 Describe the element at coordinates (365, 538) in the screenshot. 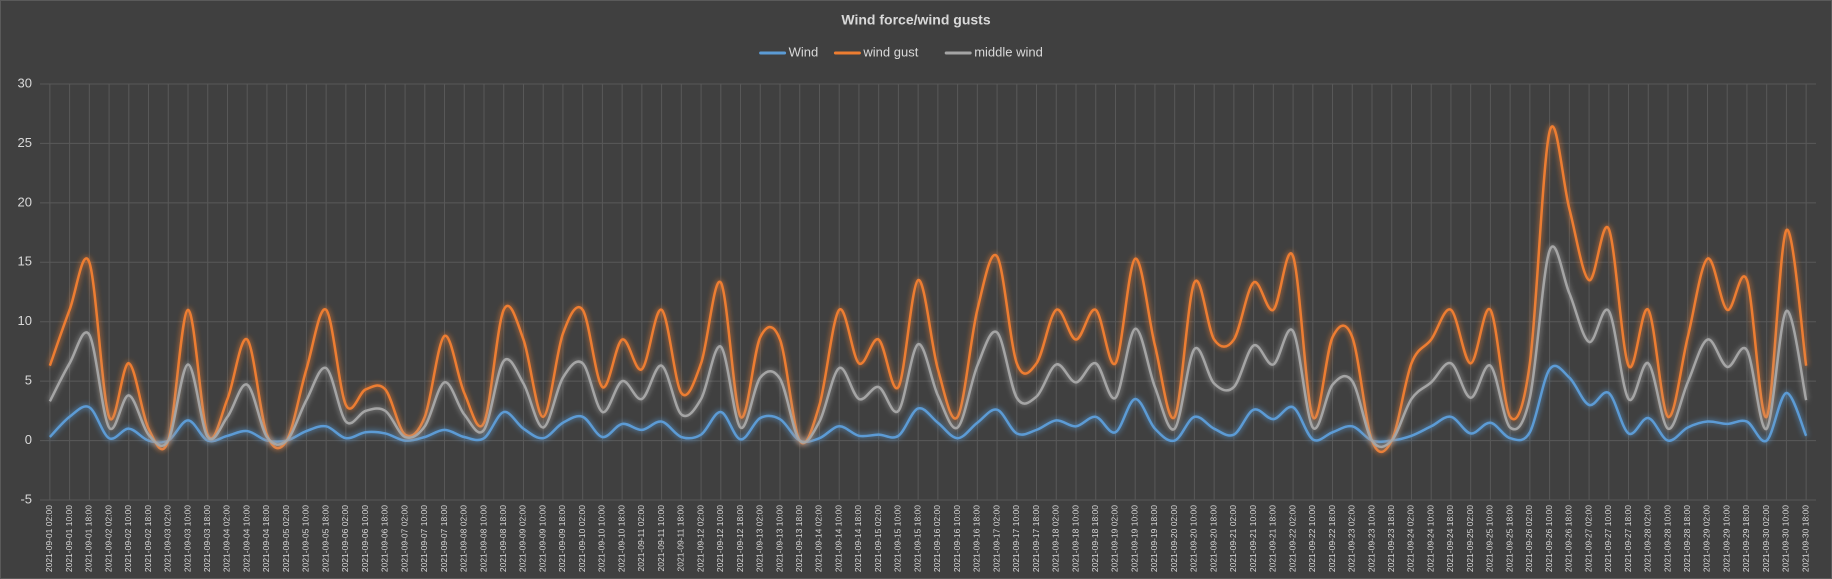

I see `x-tick-label: 2021-09-06 10:00` at that location.